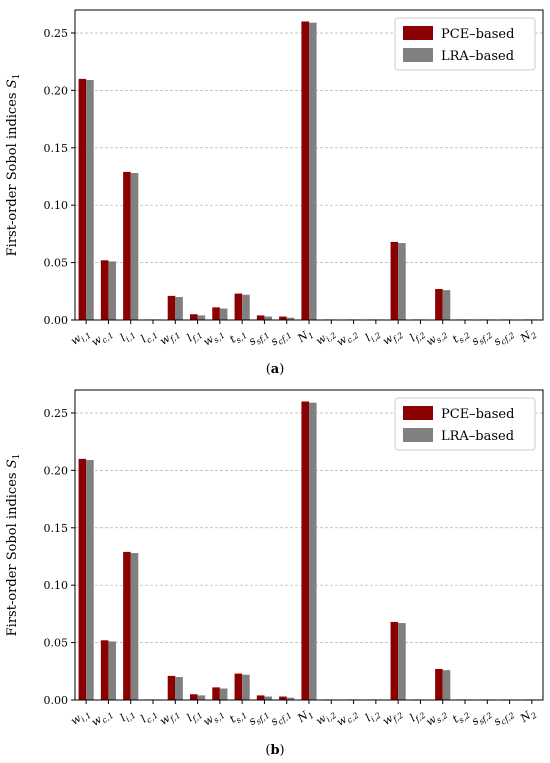  I want to click on x-tick-label: wf,2, so click(392, 338).